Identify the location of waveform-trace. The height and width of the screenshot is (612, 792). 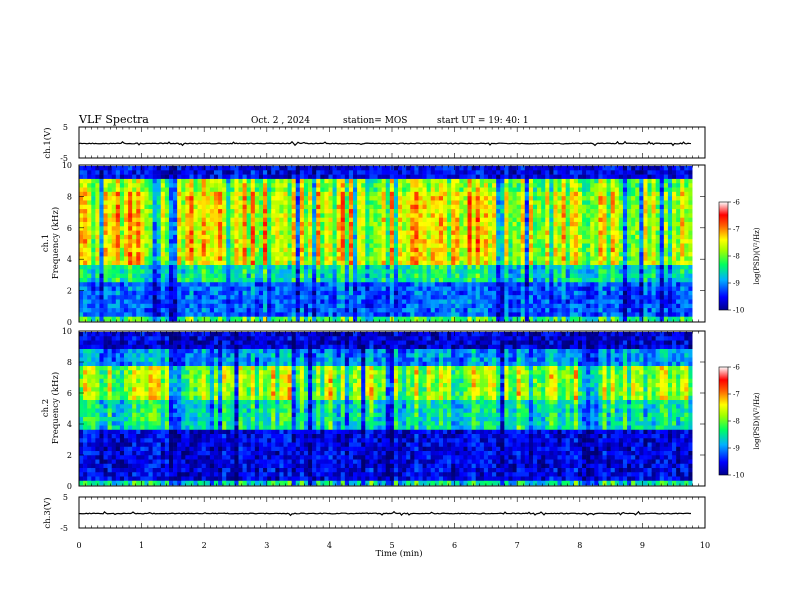
(385, 143).